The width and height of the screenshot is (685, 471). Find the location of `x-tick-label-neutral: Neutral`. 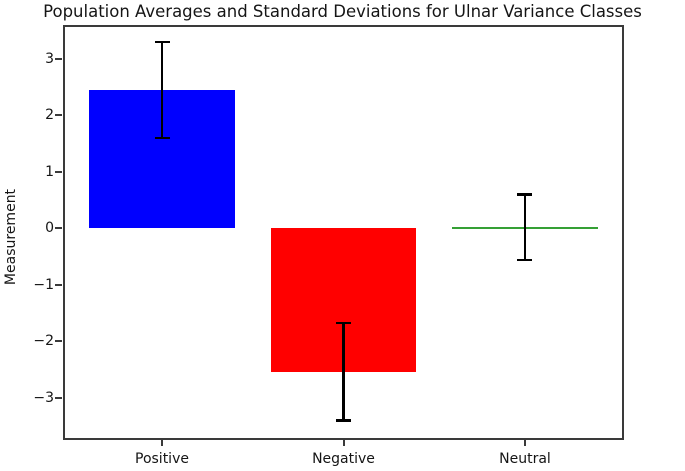

x-tick-label-neutral: Neutral is located at coordinates (525, 459).